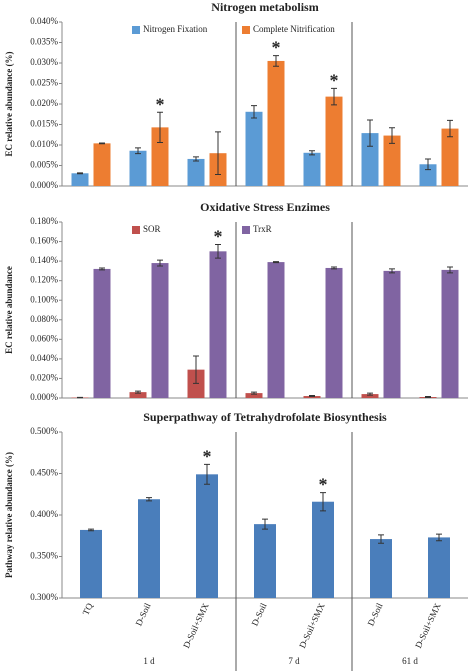 The width and height of the screenshot is (474, 671). What do you see at coordinates (44, 62) in the screenshot?
I see `y-tick-label: 0.030%` at bounding box center [44, 62].